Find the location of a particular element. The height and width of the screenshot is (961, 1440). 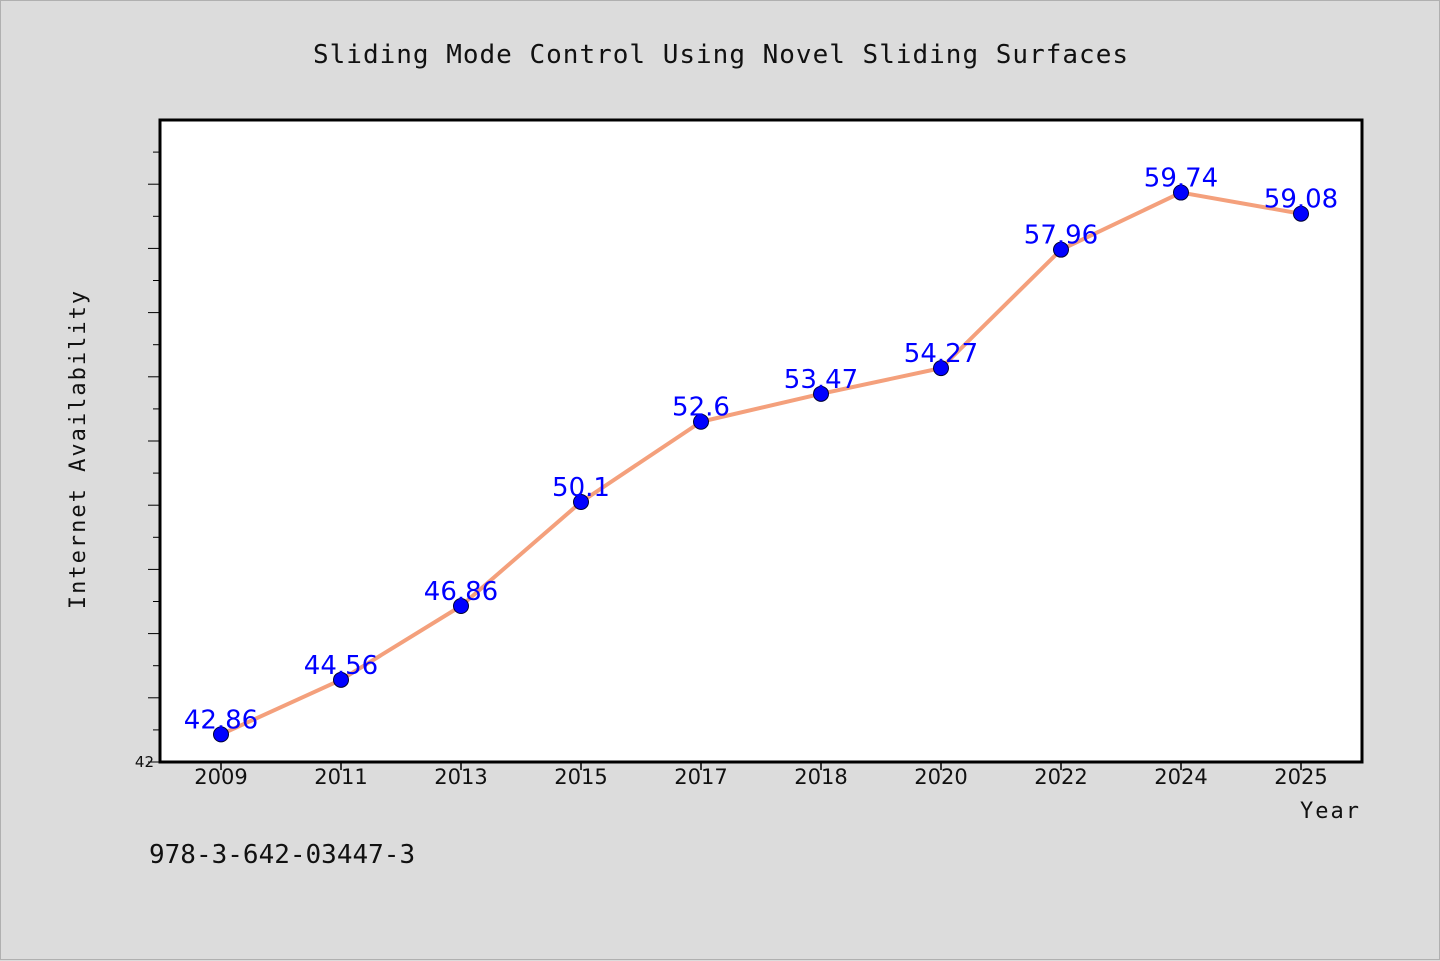

x-tick-label: 2011 is located at coordinates (340, 777).